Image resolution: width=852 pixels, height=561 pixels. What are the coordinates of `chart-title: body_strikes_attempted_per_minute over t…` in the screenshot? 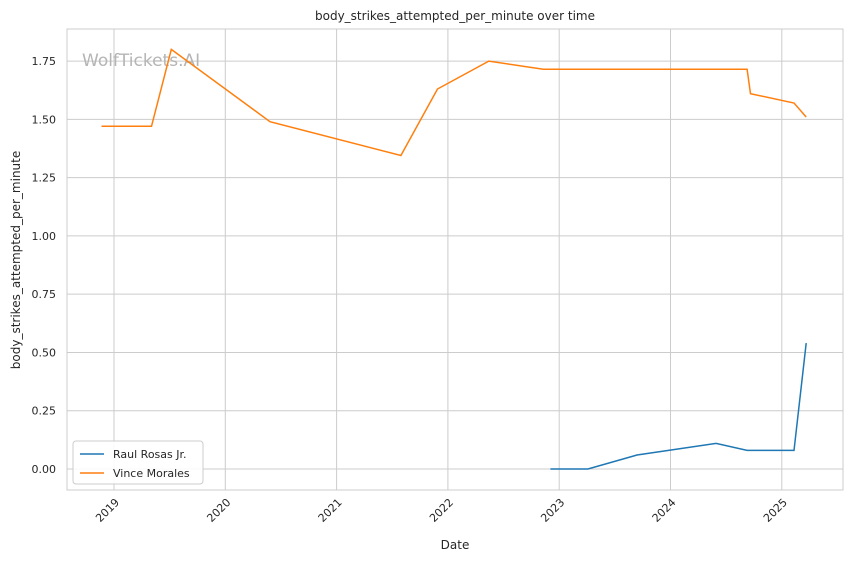 It's located at (455, 16).